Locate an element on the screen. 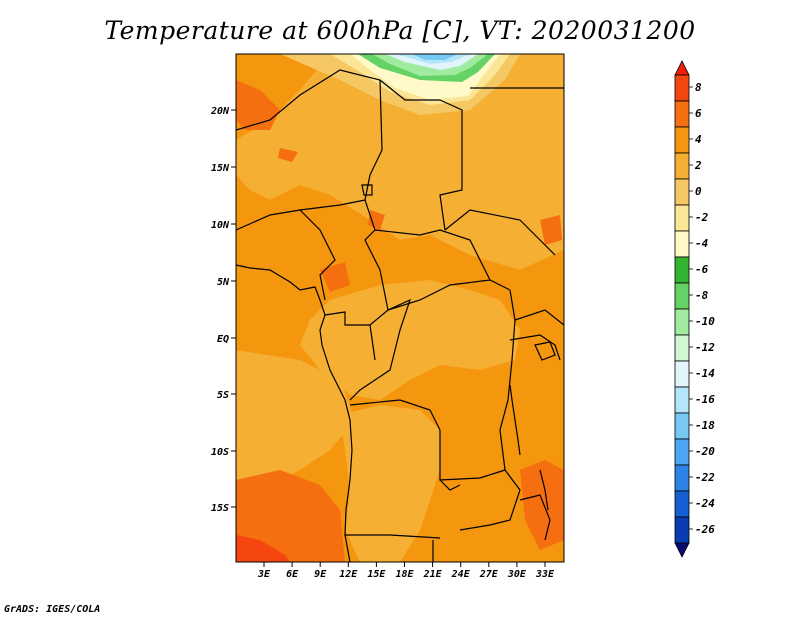 The height and width of the screenshot is (618, 800). colorbar-bottom-triangle is located at coordinates (682, 550).